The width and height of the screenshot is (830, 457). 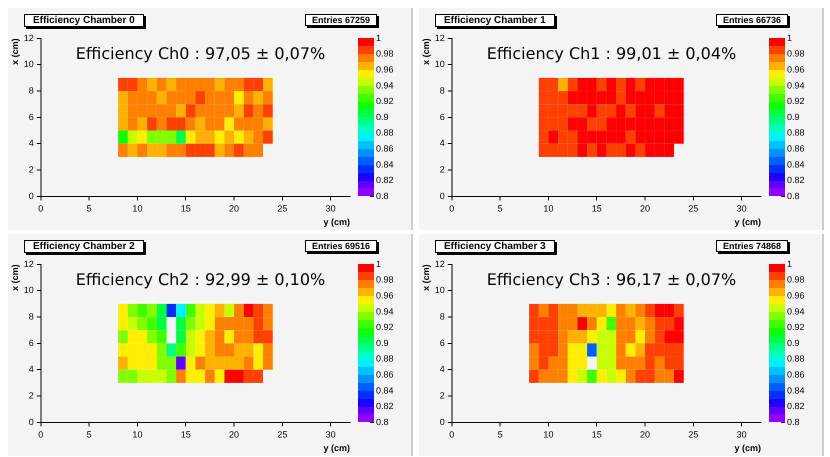 I want to click on text: Entries 69516, so click(x=340, y=246).